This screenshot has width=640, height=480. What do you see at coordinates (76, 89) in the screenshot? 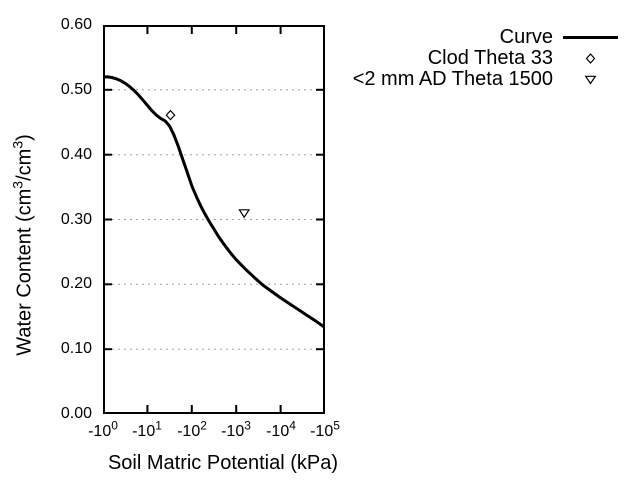
I see `y-tick-label-0.50: 0.50` at bounding box center [76, 89].